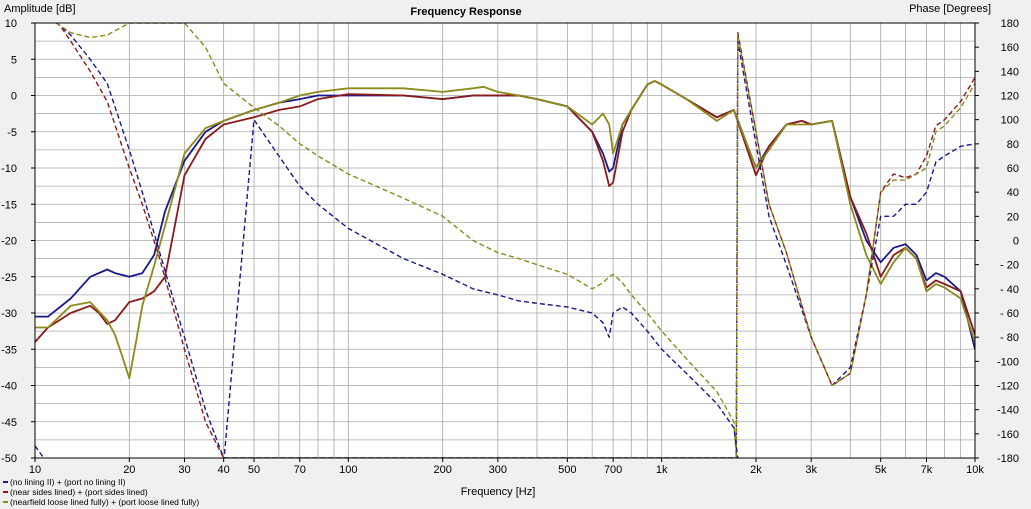  Describe the element at coordinates (975, 470) in the screenshot. I see `x-tick-label: 10k` at that location.